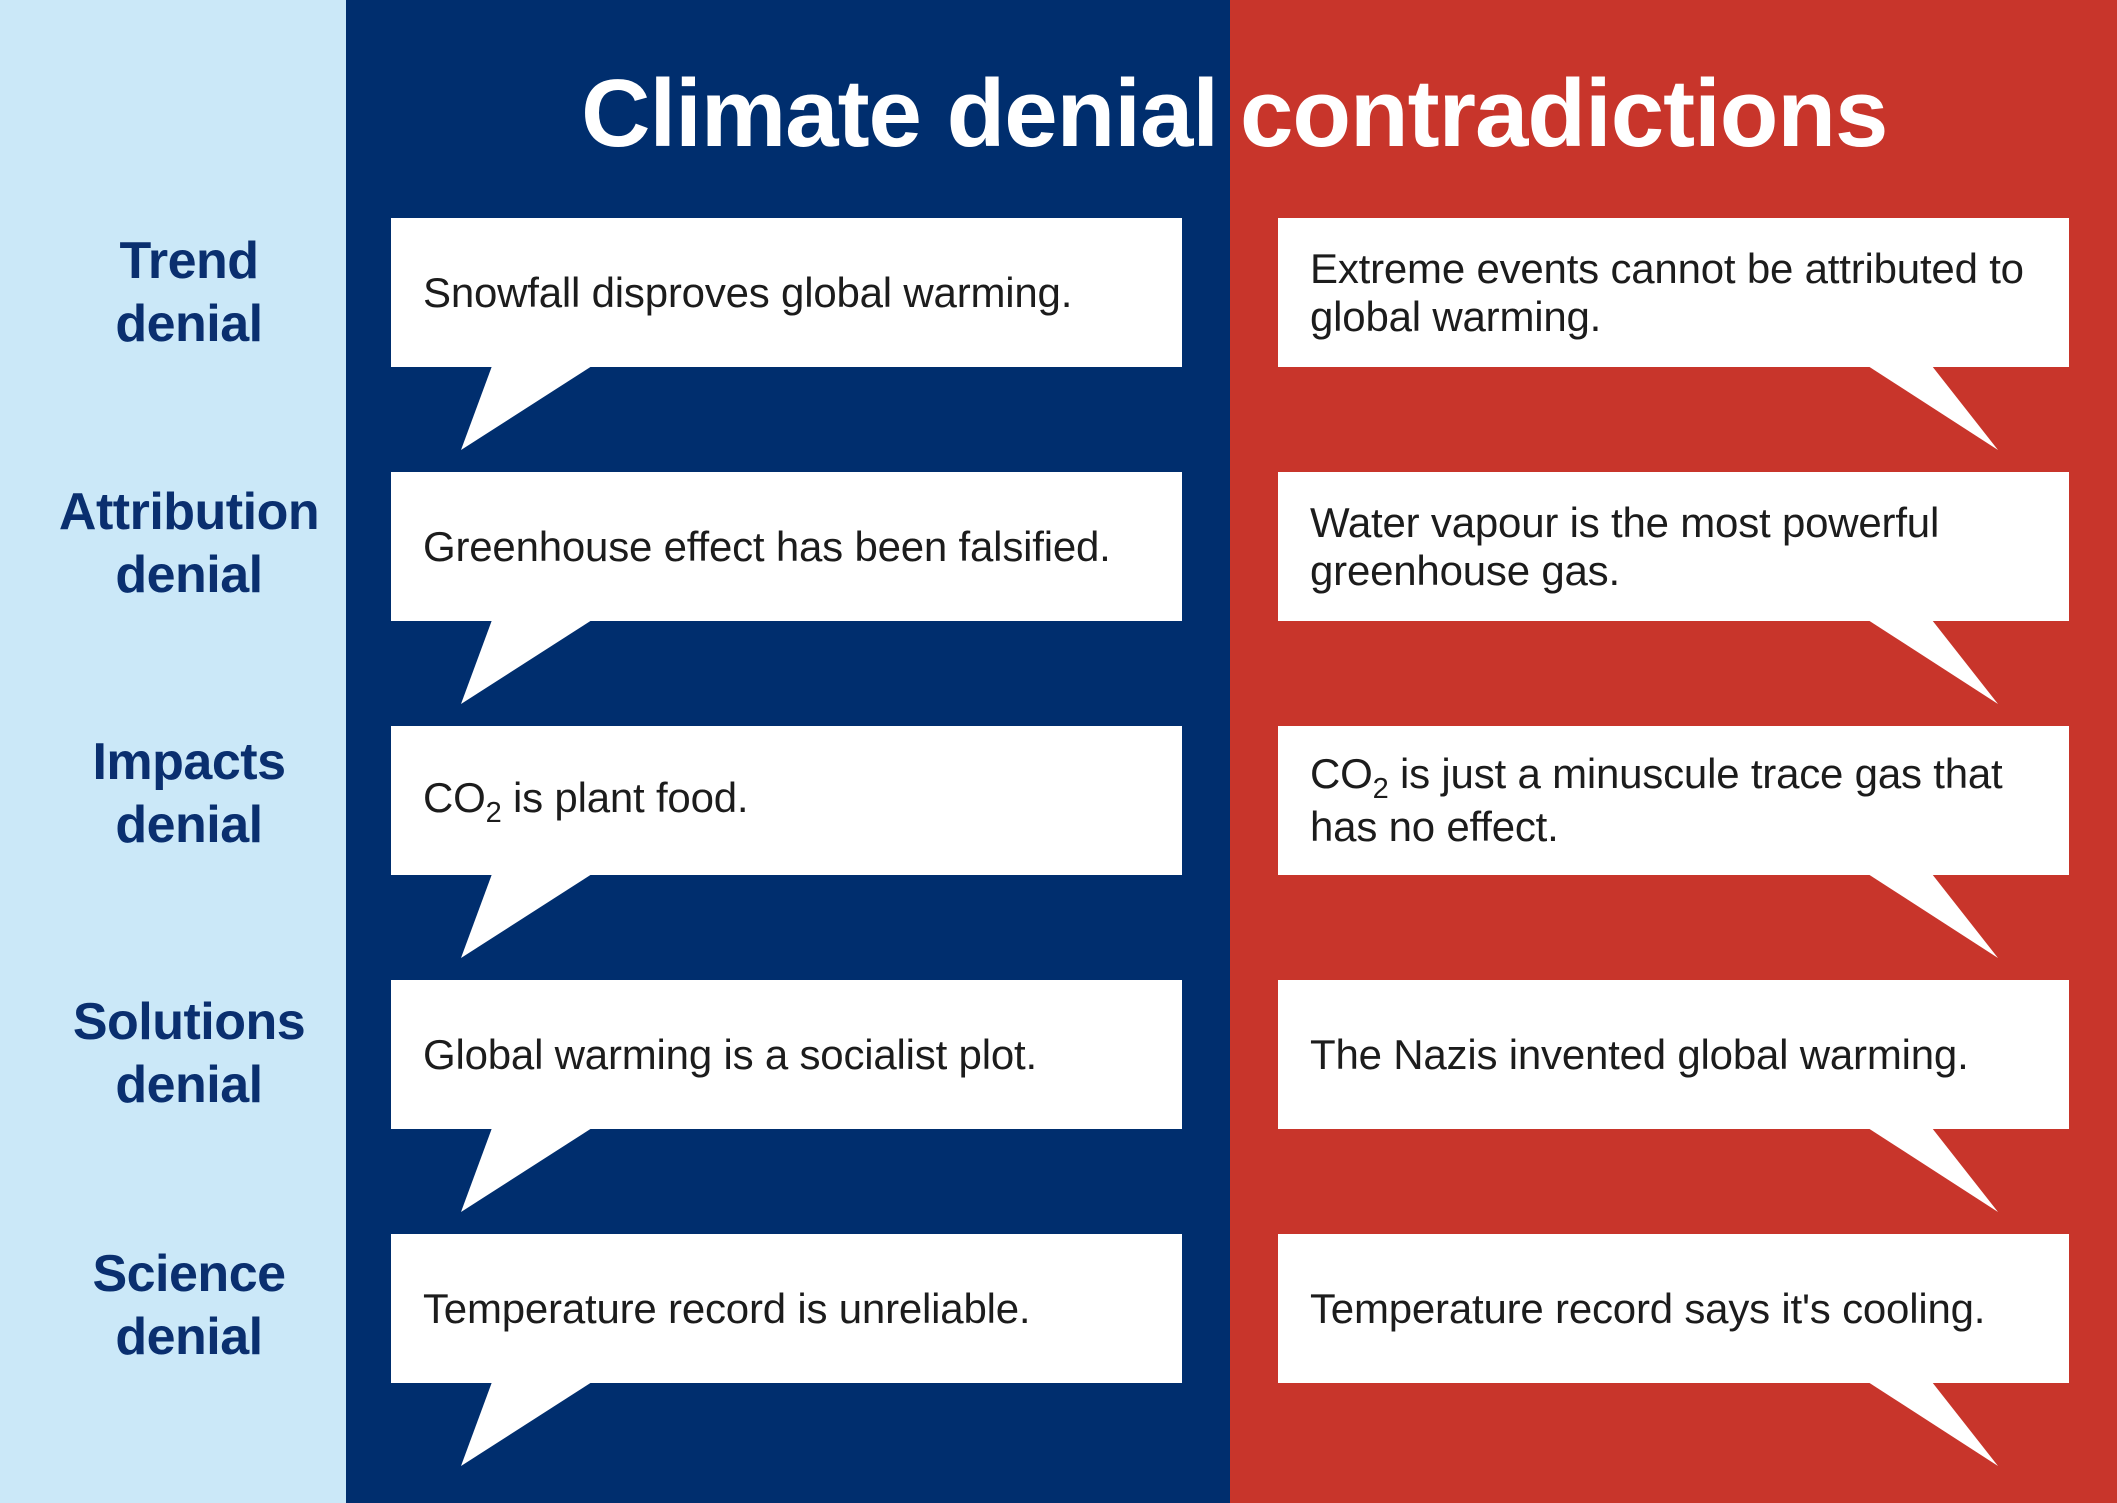 Image resolution: width=2117 pixels, height=1503 pixels. What do you see at coordinates (189, 1305) in the screenshot?
I see `category-label-science: Science denial` at bounding box center [189, 1305].